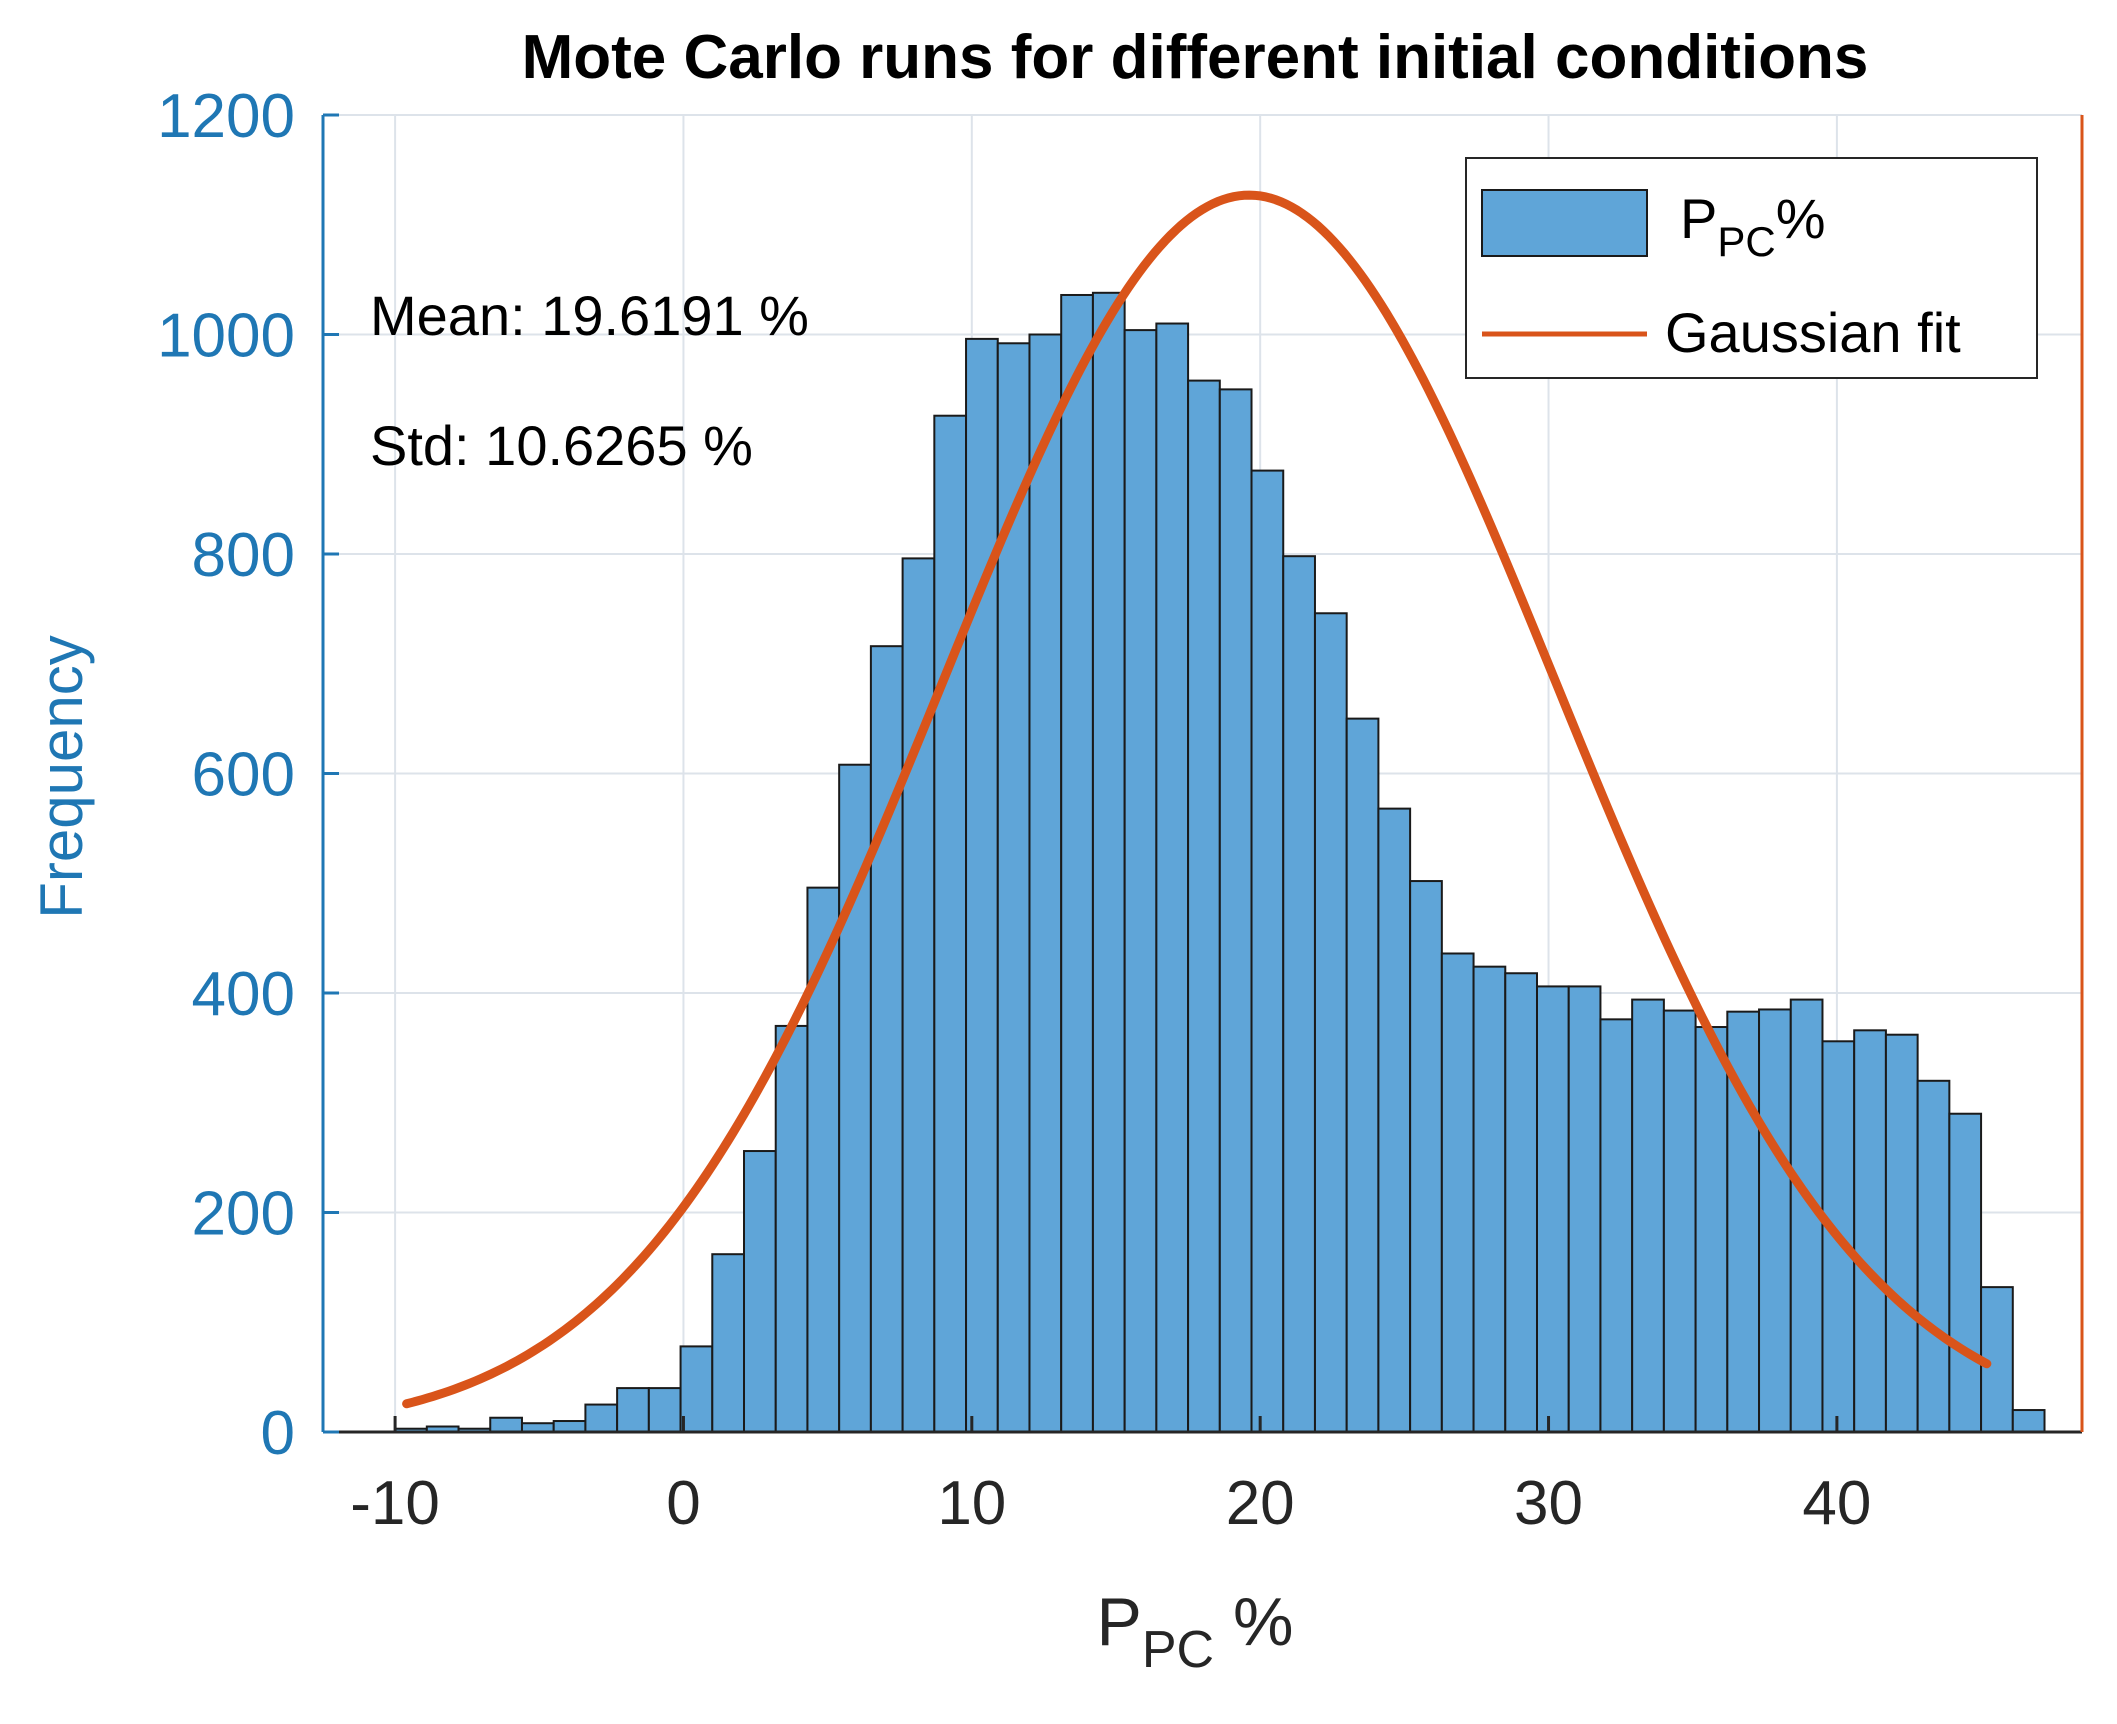 This screenshot has height=1724, width=2117. What do you see at coordinates (226, 116) in the screenshot?
I see `y-tick-label: 1200` at bounding box center [226, 116].